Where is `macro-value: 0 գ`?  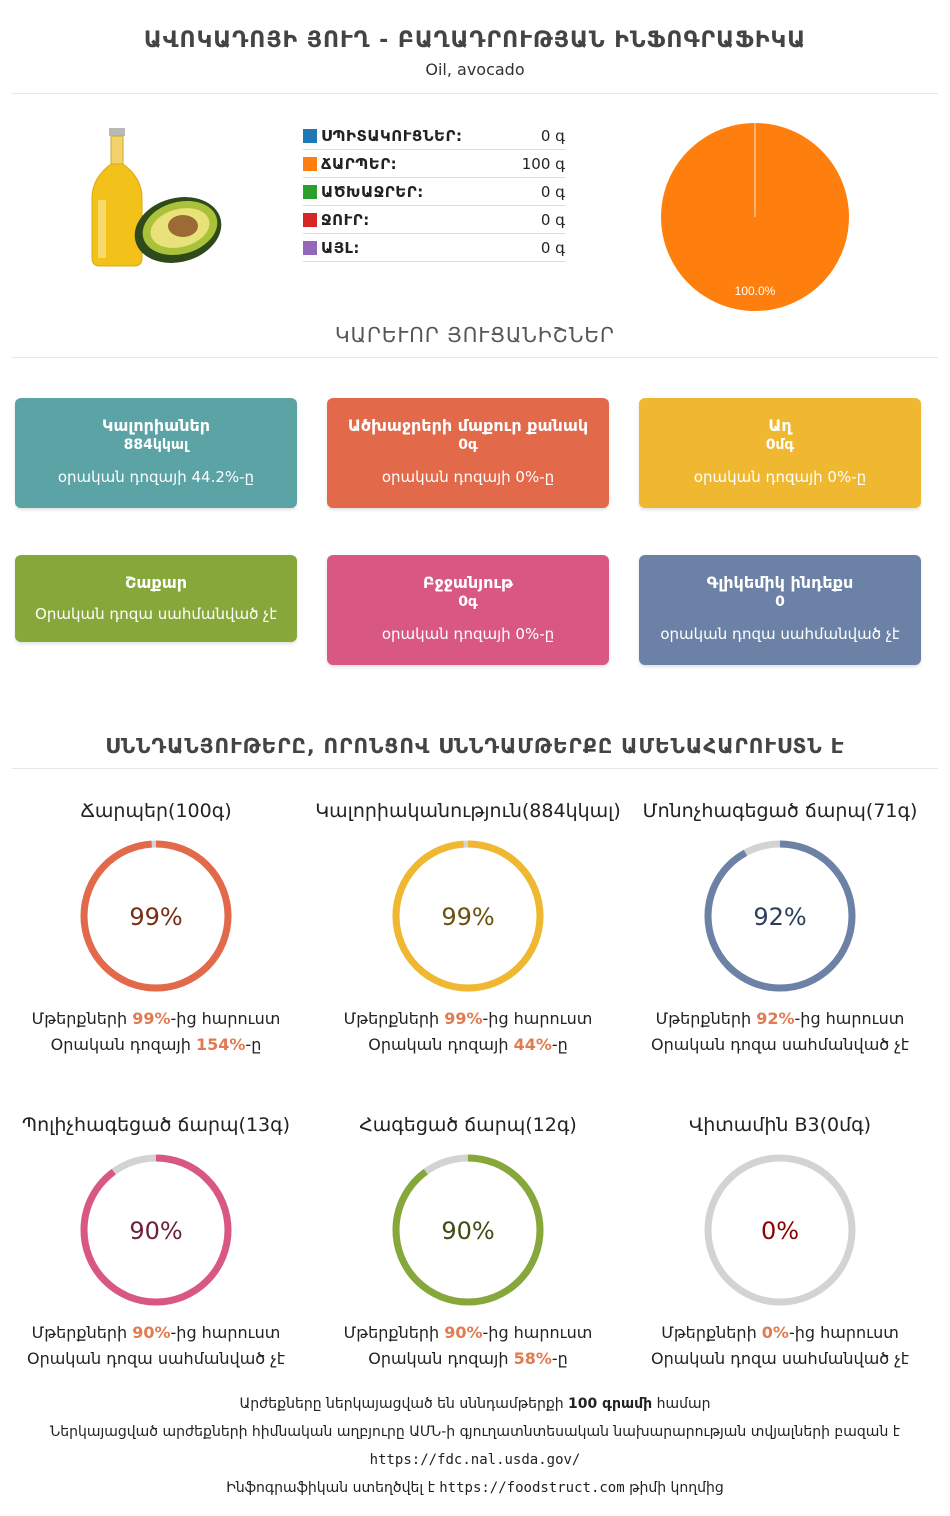 macro-value: 0 գ is located at coordinates (552, 191).